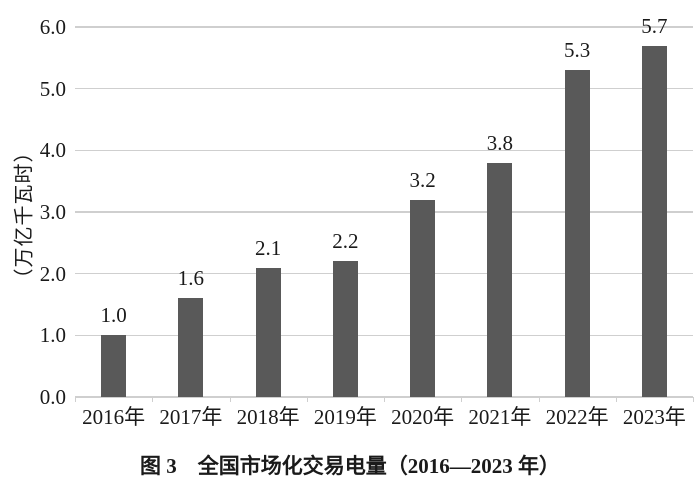 This screenshot has width=700, height=499. I want to click on gridline-6.0, so click(384, 27).